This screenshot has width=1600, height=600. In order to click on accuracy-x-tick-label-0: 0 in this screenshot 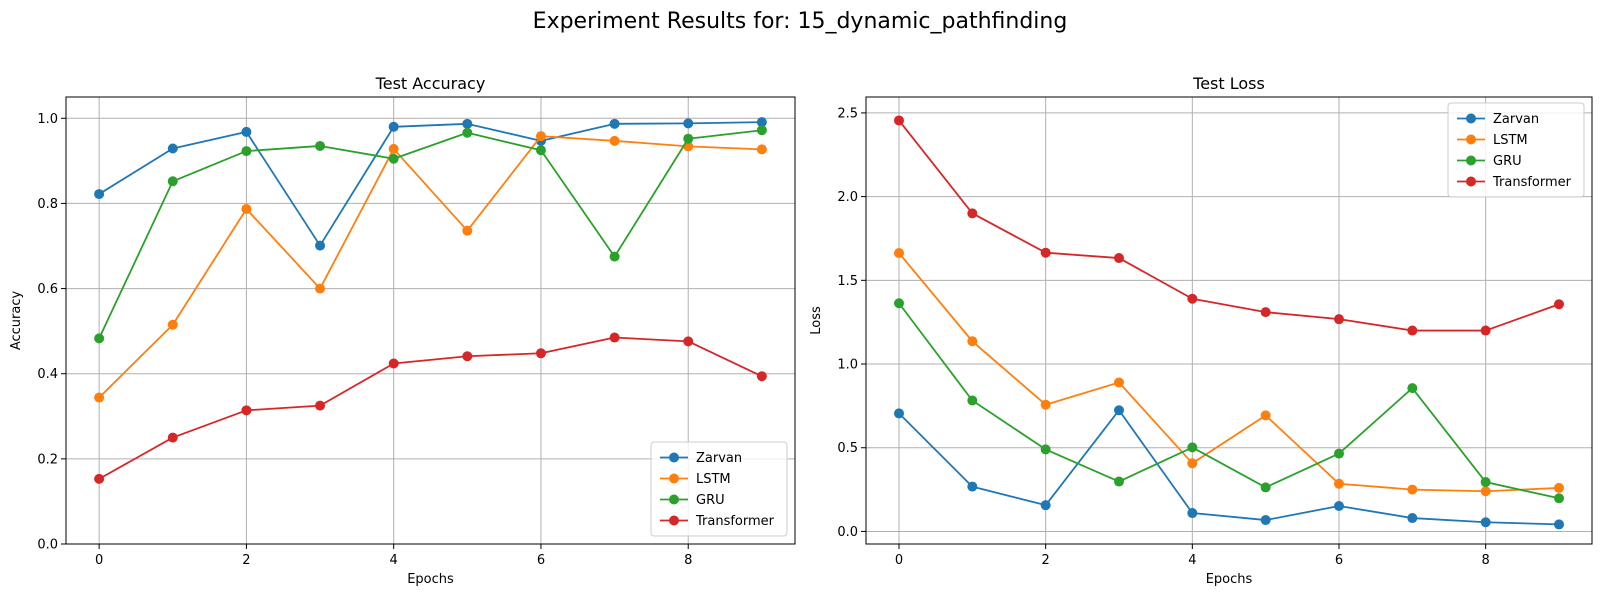, I will do `click(99, 560)`.